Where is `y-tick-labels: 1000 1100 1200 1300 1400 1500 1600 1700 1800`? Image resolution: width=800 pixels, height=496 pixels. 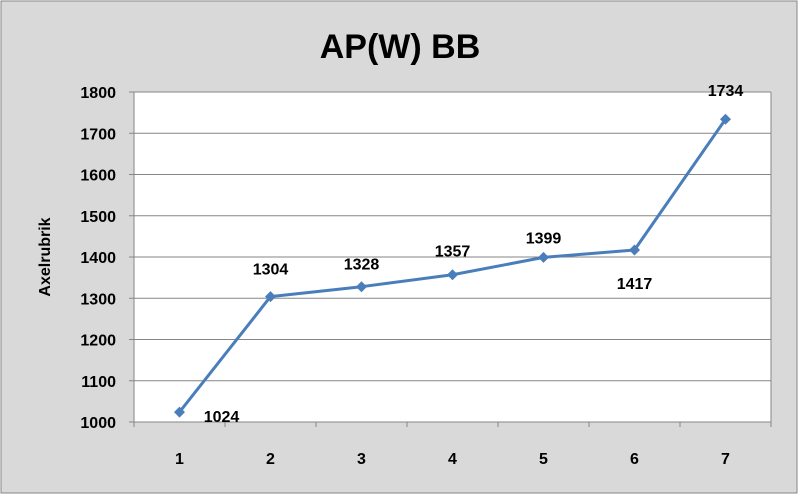 y-tick-labels: 1000 1100 1200 1300 1400 1500 1600 1700 1800 is located at coordinates (98, 258).